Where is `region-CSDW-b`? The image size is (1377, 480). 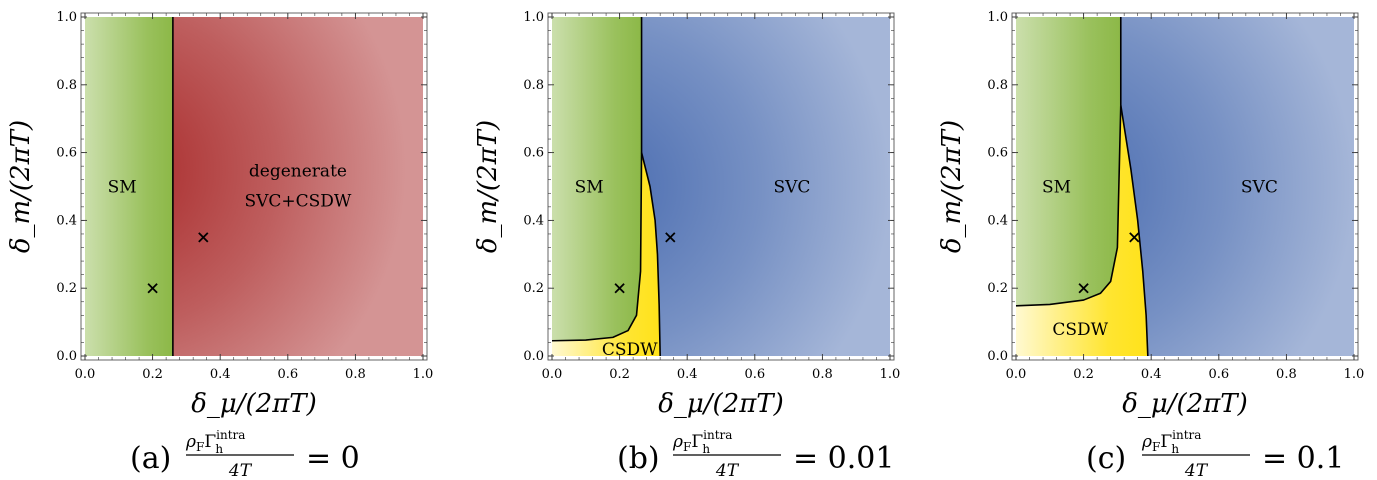 region-CSDW-b is located at coordinates (606, 254).